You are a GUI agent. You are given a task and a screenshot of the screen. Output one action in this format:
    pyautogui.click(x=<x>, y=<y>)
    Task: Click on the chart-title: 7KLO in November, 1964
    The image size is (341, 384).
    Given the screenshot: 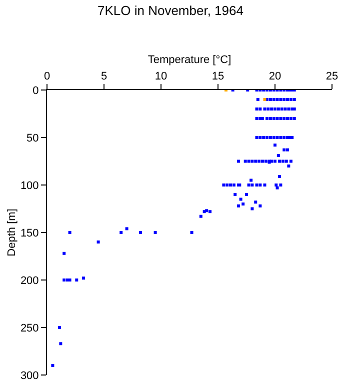 What is the action you would take?
    pyautogui.click(x=171, y=10)
    